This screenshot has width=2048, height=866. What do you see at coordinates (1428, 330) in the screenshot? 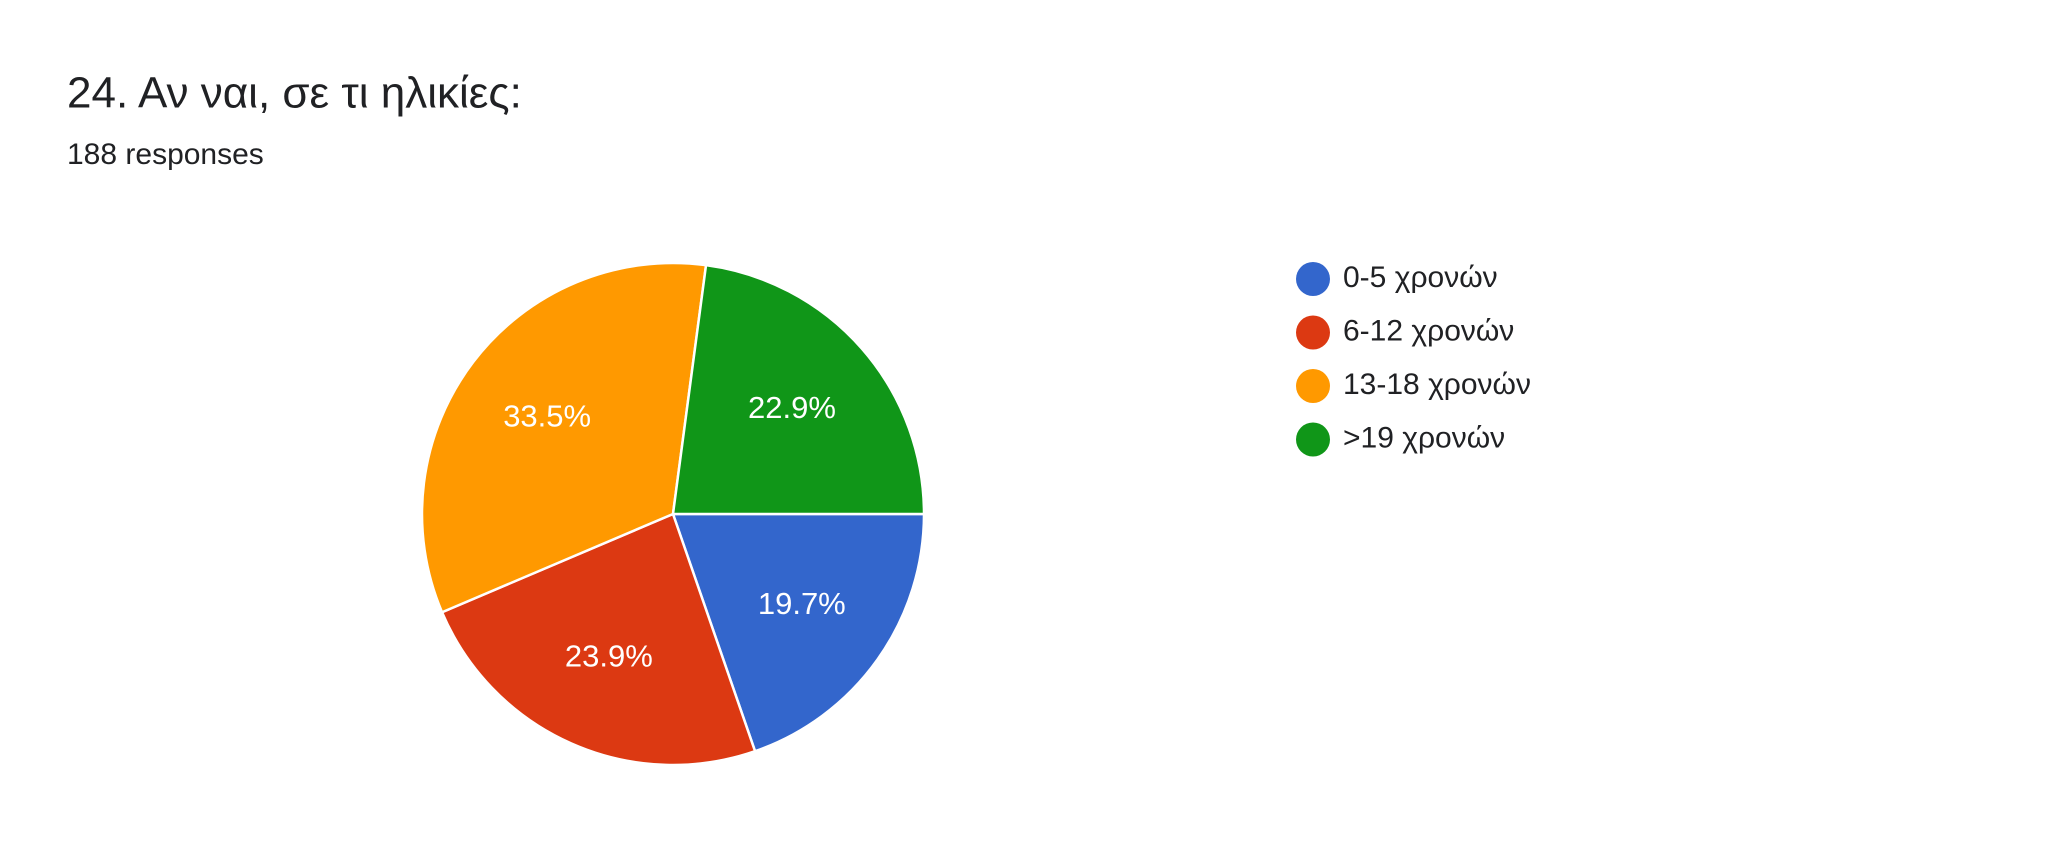
I see `legend-label: 6-12 χρονών` at bounding box center [1428, 330].